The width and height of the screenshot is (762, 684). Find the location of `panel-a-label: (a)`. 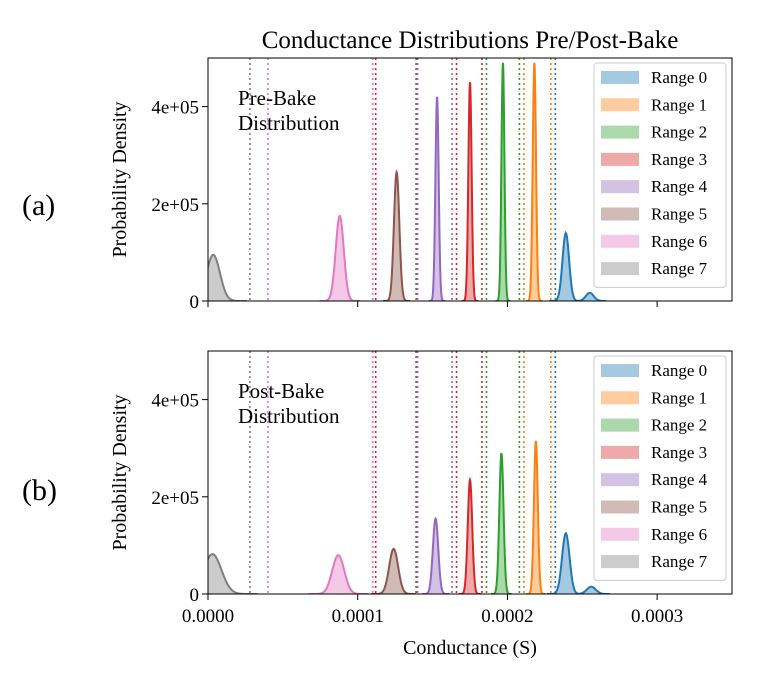

panel-a-label: (a) is located at coordinates (38, 205).